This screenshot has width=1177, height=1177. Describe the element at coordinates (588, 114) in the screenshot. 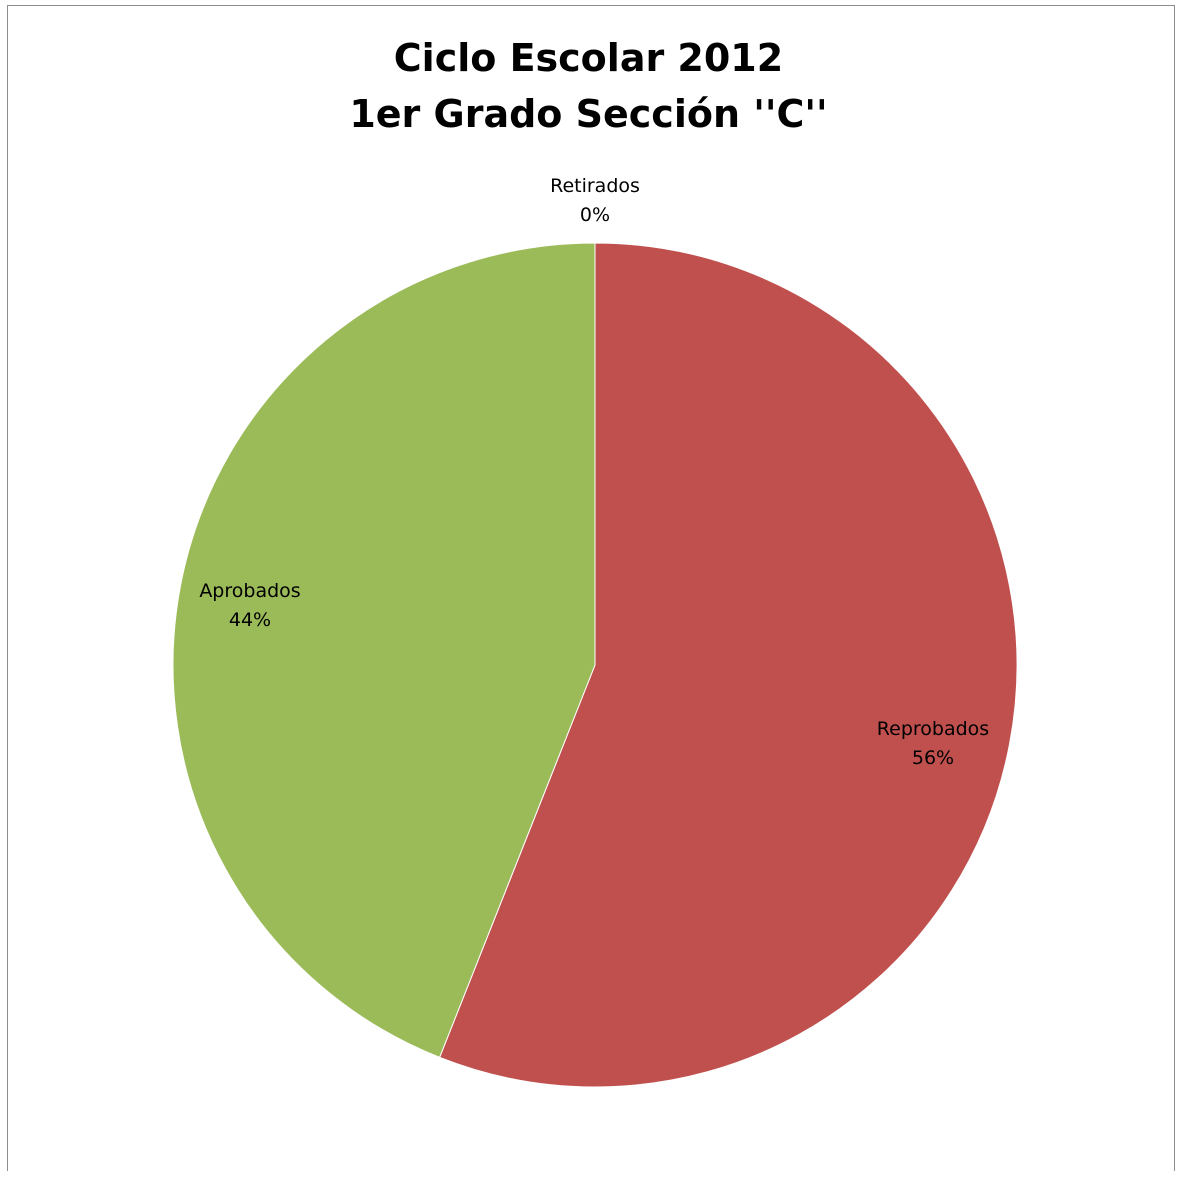

I see `chart-title-line-2: 1er Grado Sección ''C''` at that location.